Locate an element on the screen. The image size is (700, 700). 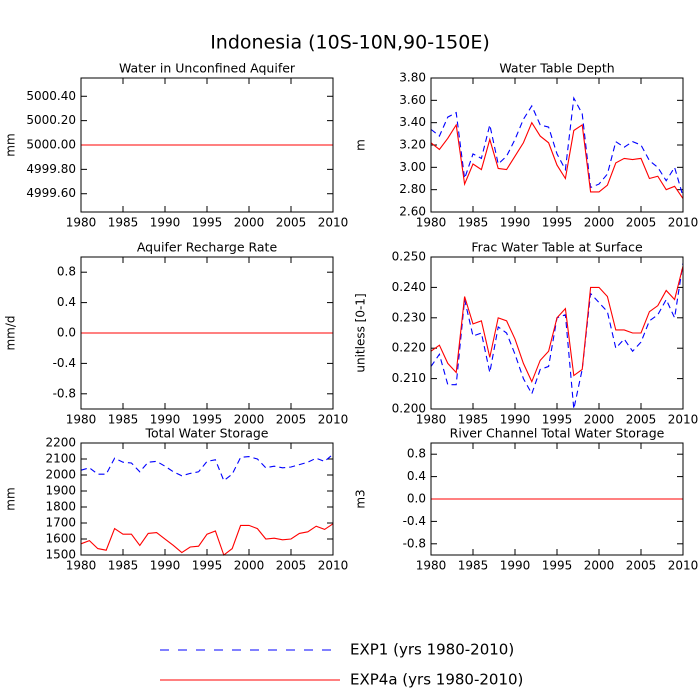
y-axis-label: mm/d is located at coordinates (11, 332).